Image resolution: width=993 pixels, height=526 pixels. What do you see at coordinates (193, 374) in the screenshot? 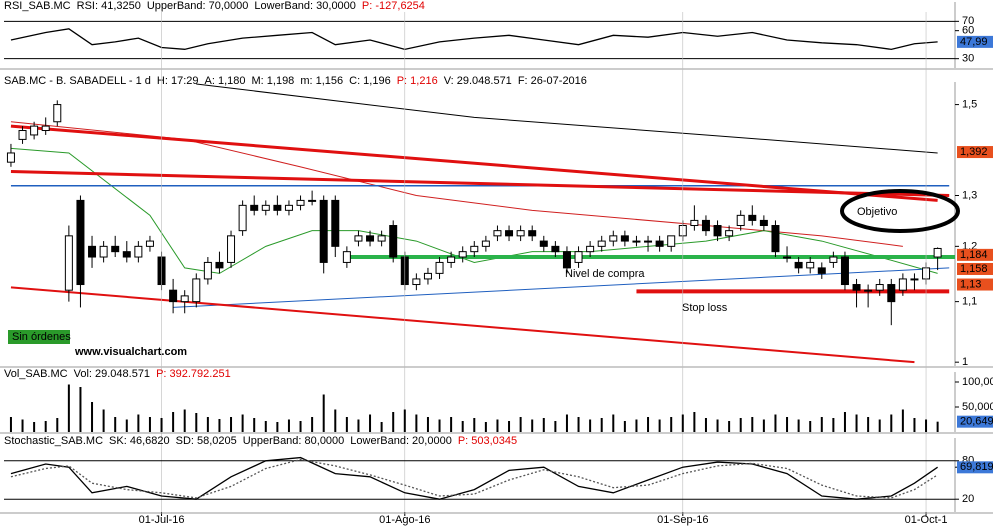
I see `header-item: P: 392.792.251` at bounding box center [193, 374].